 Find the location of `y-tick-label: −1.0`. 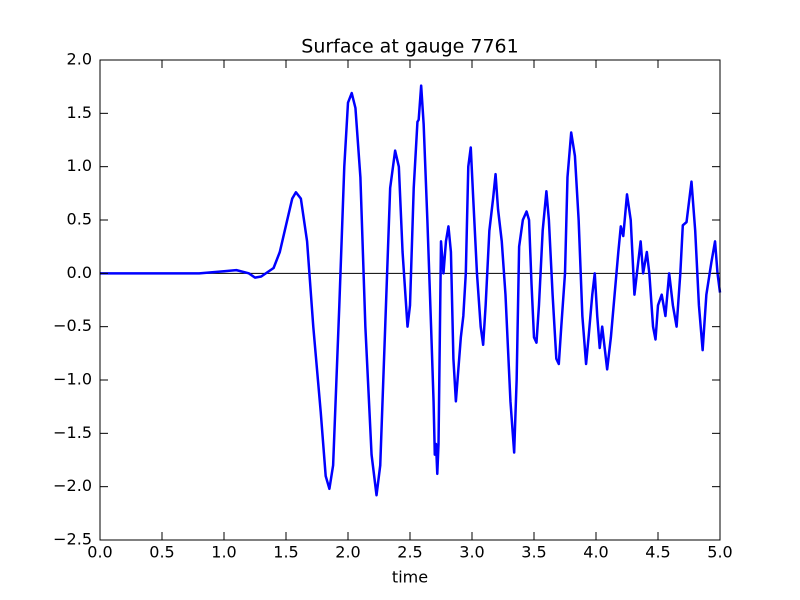

y-tick-label: −1.0 is located at coordinates (72, 379).